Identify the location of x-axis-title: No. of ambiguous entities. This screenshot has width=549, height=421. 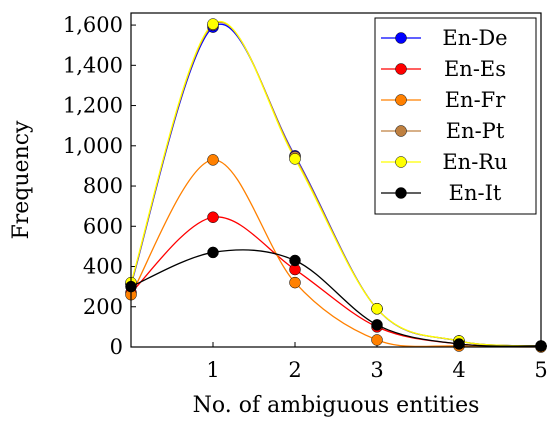
(336, 405).